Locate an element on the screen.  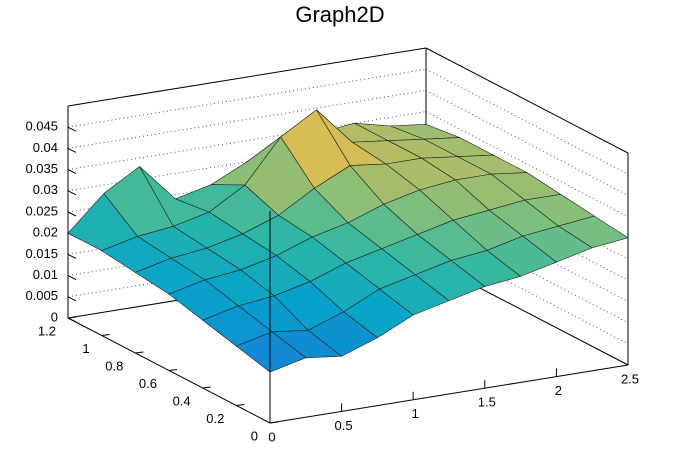
x-tick-label: 0 is located at coordinates (271, 436).